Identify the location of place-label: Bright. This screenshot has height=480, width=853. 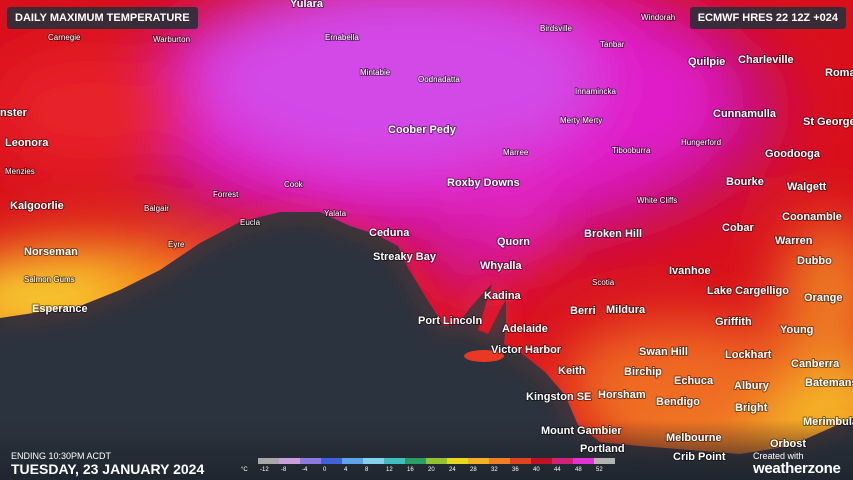
(751, 408).